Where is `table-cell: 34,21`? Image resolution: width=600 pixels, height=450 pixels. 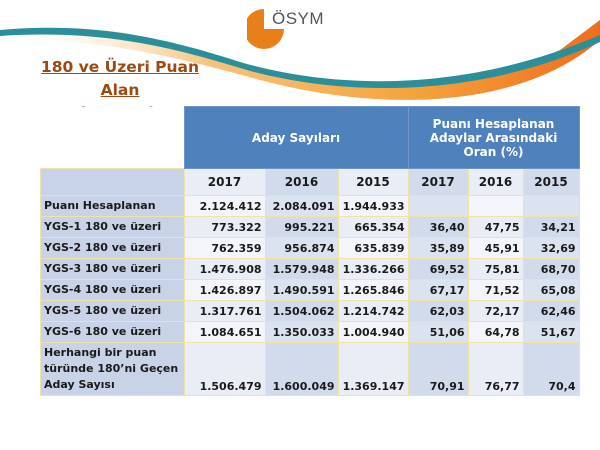
table-cell: 34,21 is located at coordinates (551, 227).